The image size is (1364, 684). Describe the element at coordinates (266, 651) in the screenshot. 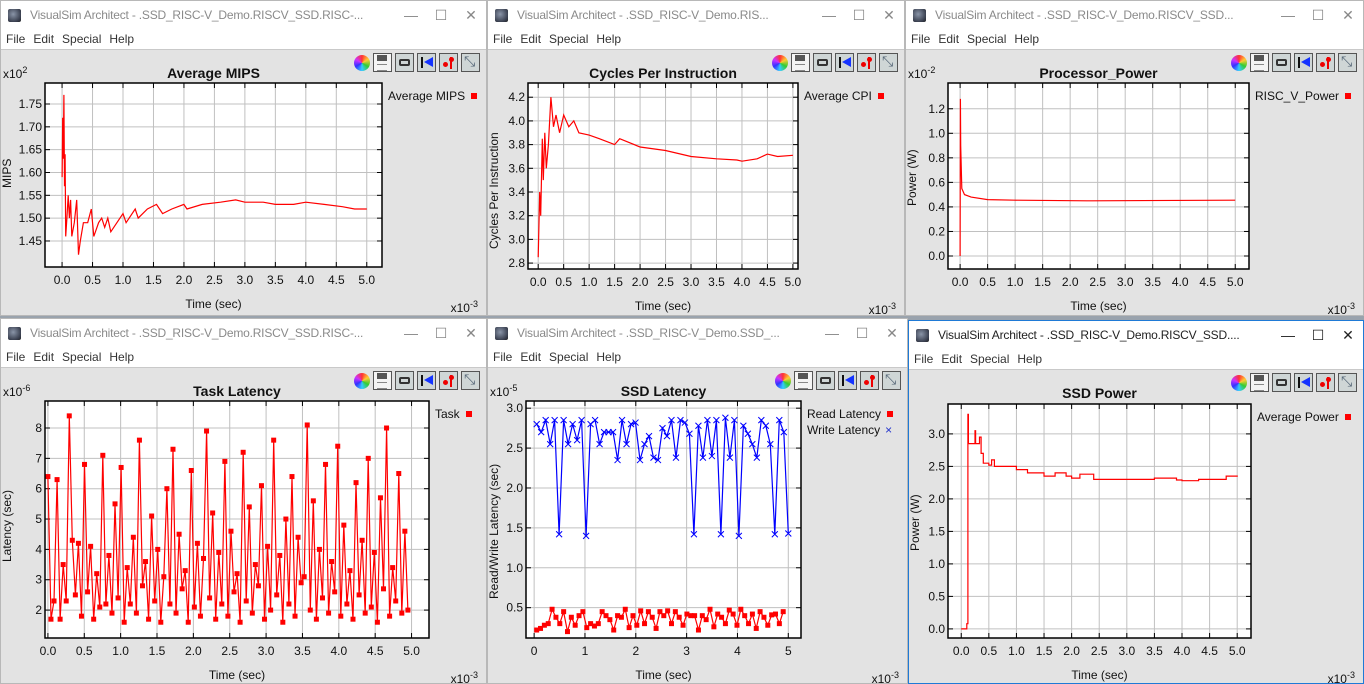

I see `x-tick-label: 3.0` at that location.